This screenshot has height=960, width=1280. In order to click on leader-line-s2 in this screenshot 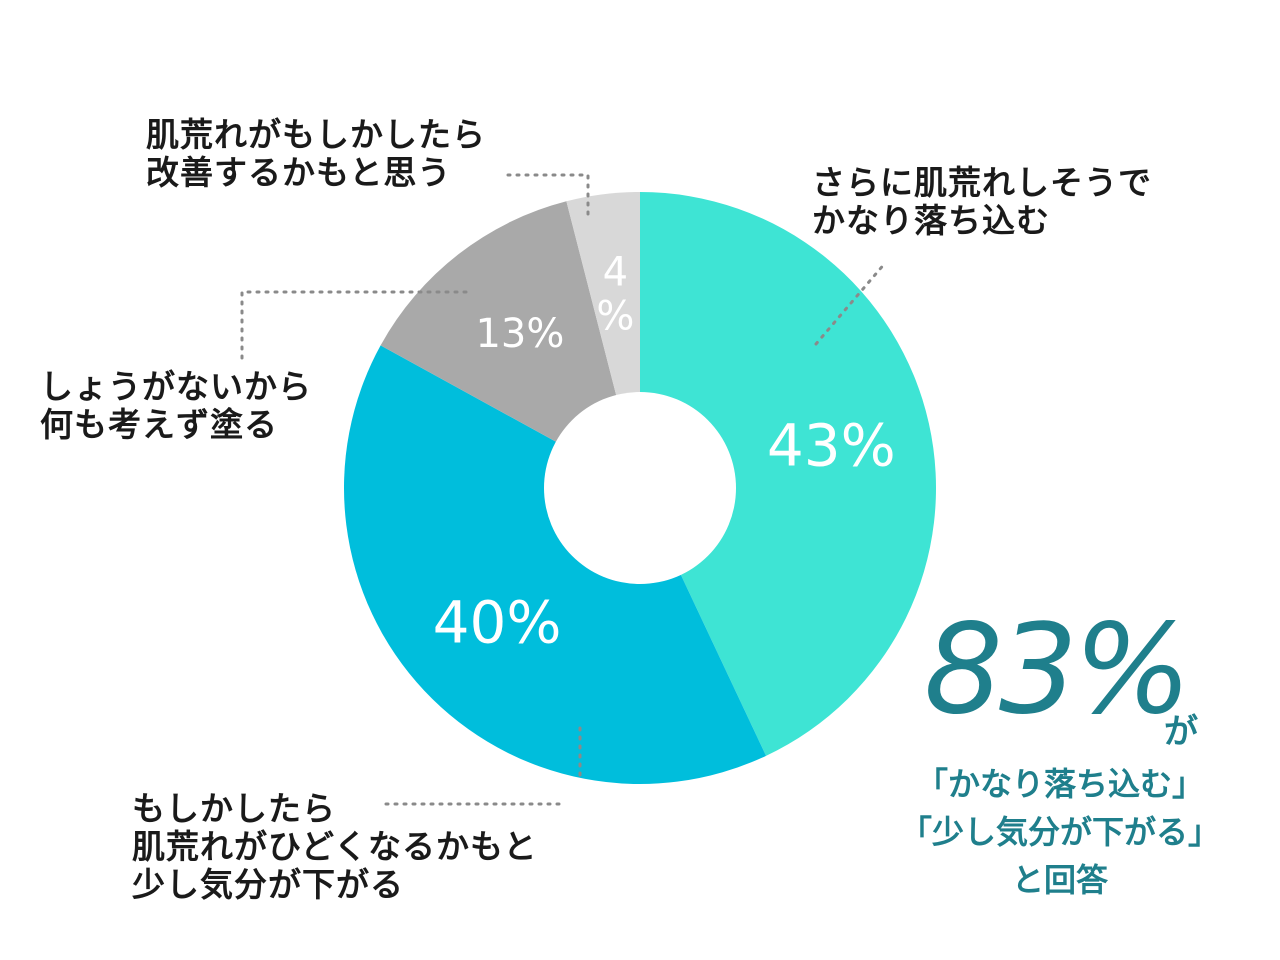, I will do `click(354, 328)`.